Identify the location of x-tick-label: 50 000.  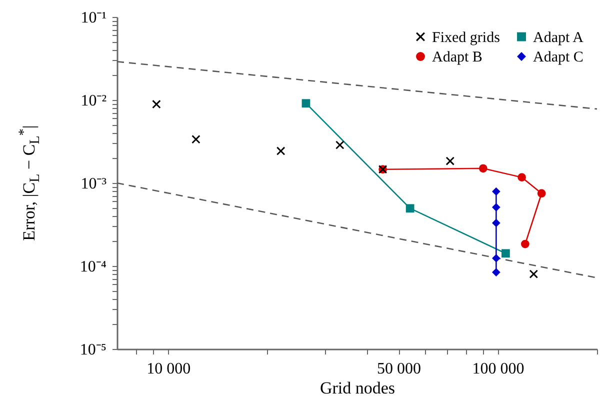
(399, 369).